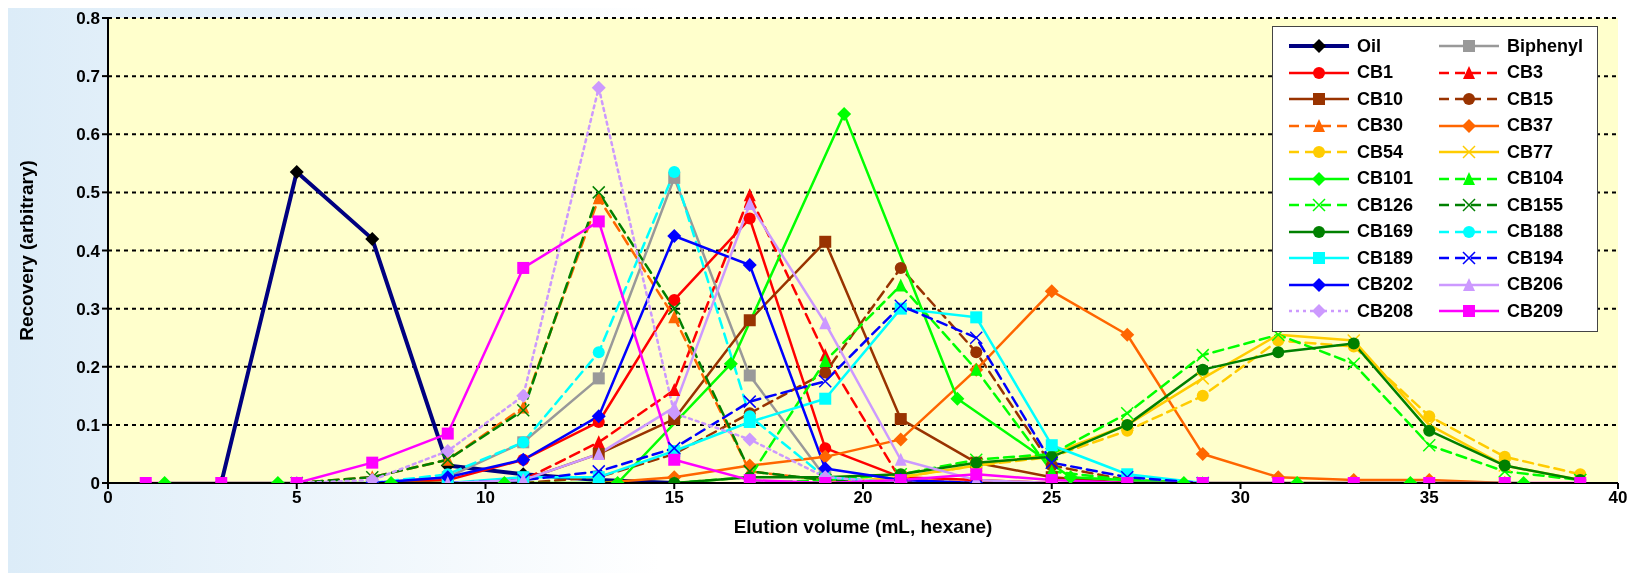  What do you see at coordinates (88, 425) in the screenshot?
I see `y-tick-label: 0.1` at bounding box center [88, 425].